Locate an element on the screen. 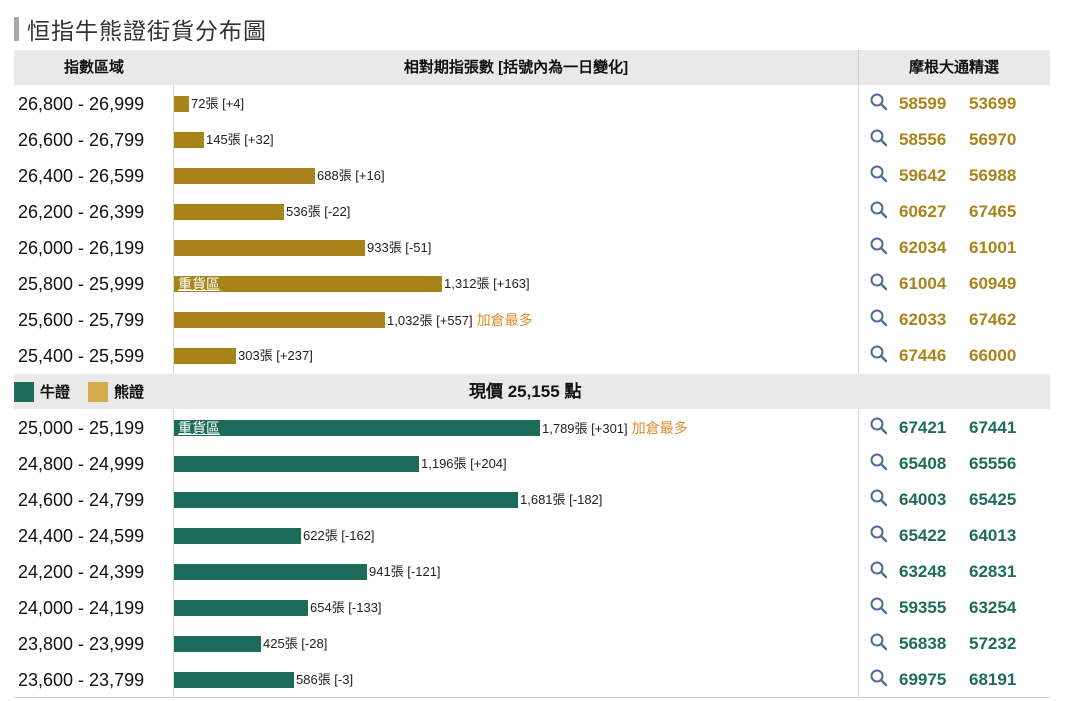 The image size is (1076, 701). current-price: 現價 25,155 點 is located at coordinates (525, 391).